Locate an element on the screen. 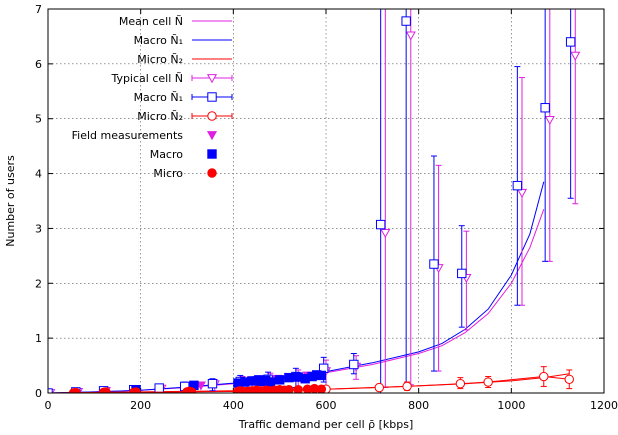 The height and width of the screenshot is (435, 618). legend-label: Typical cell Ñ is located at coordinates (146, 78).